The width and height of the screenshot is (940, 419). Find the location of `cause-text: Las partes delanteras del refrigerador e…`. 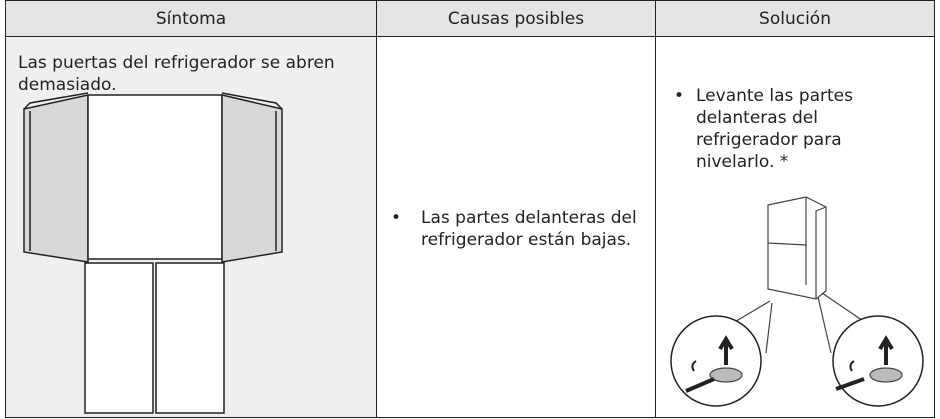

cause-text: Las partes delanteras del refrigerador e… is located at coordinates (529, 229).